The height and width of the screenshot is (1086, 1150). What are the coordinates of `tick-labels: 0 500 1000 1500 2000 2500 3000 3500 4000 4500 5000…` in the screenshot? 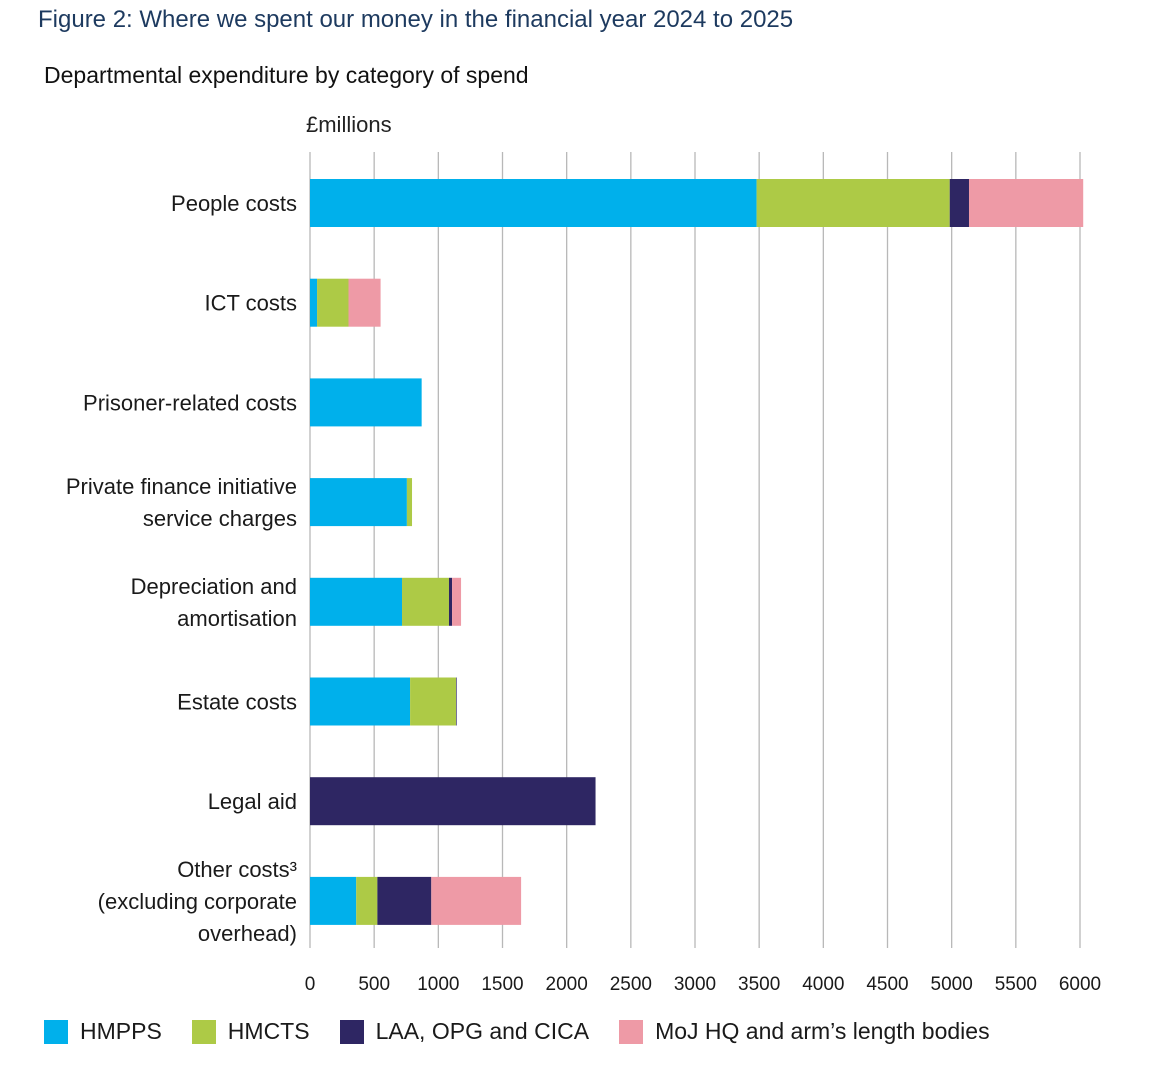 It's located at (703, 984).